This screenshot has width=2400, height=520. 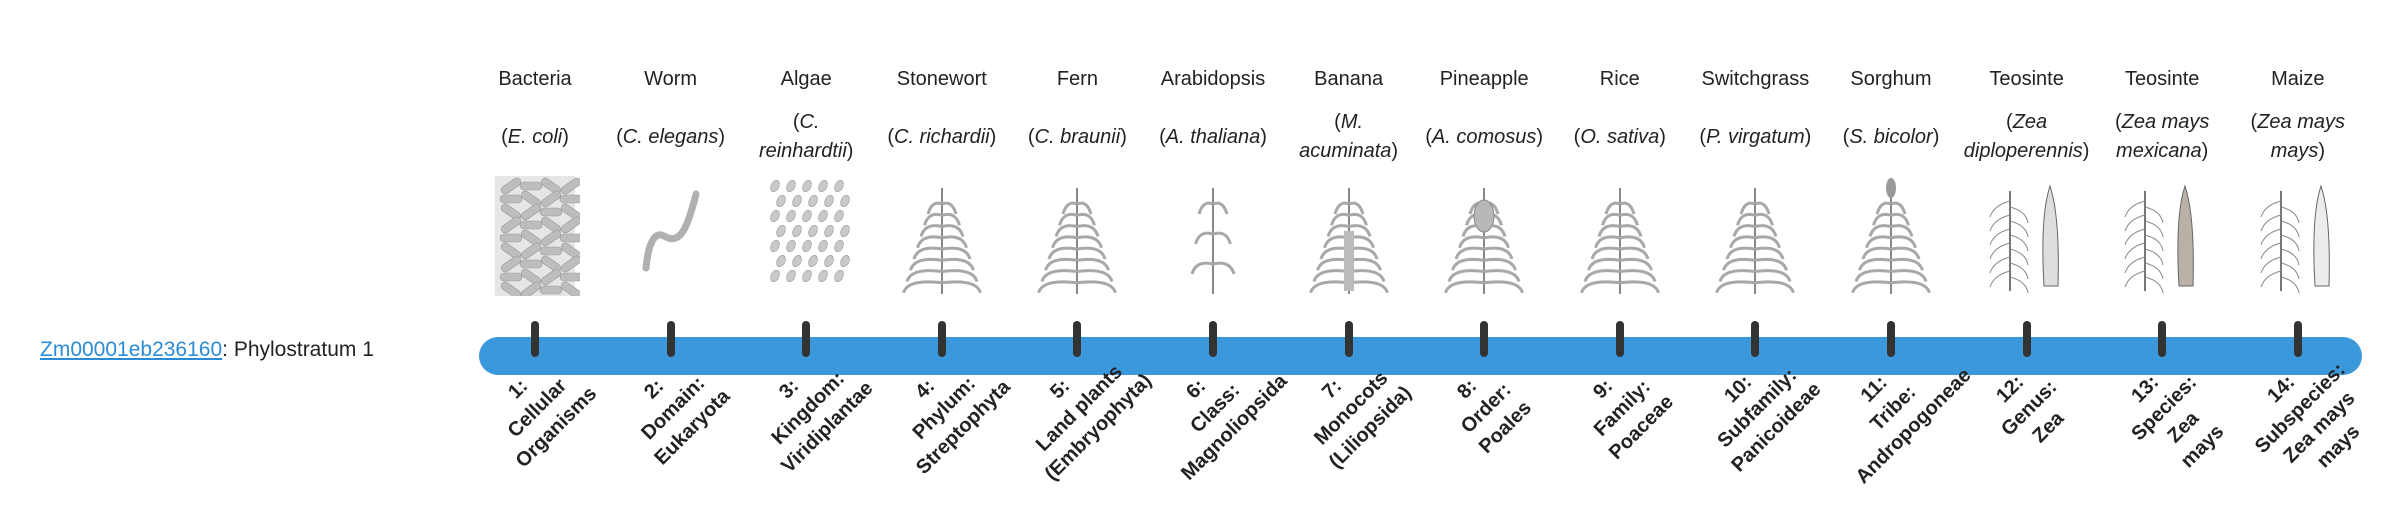 I want to click on scientific-name-italic: M. acuminata, so click(x=1345, y=136).